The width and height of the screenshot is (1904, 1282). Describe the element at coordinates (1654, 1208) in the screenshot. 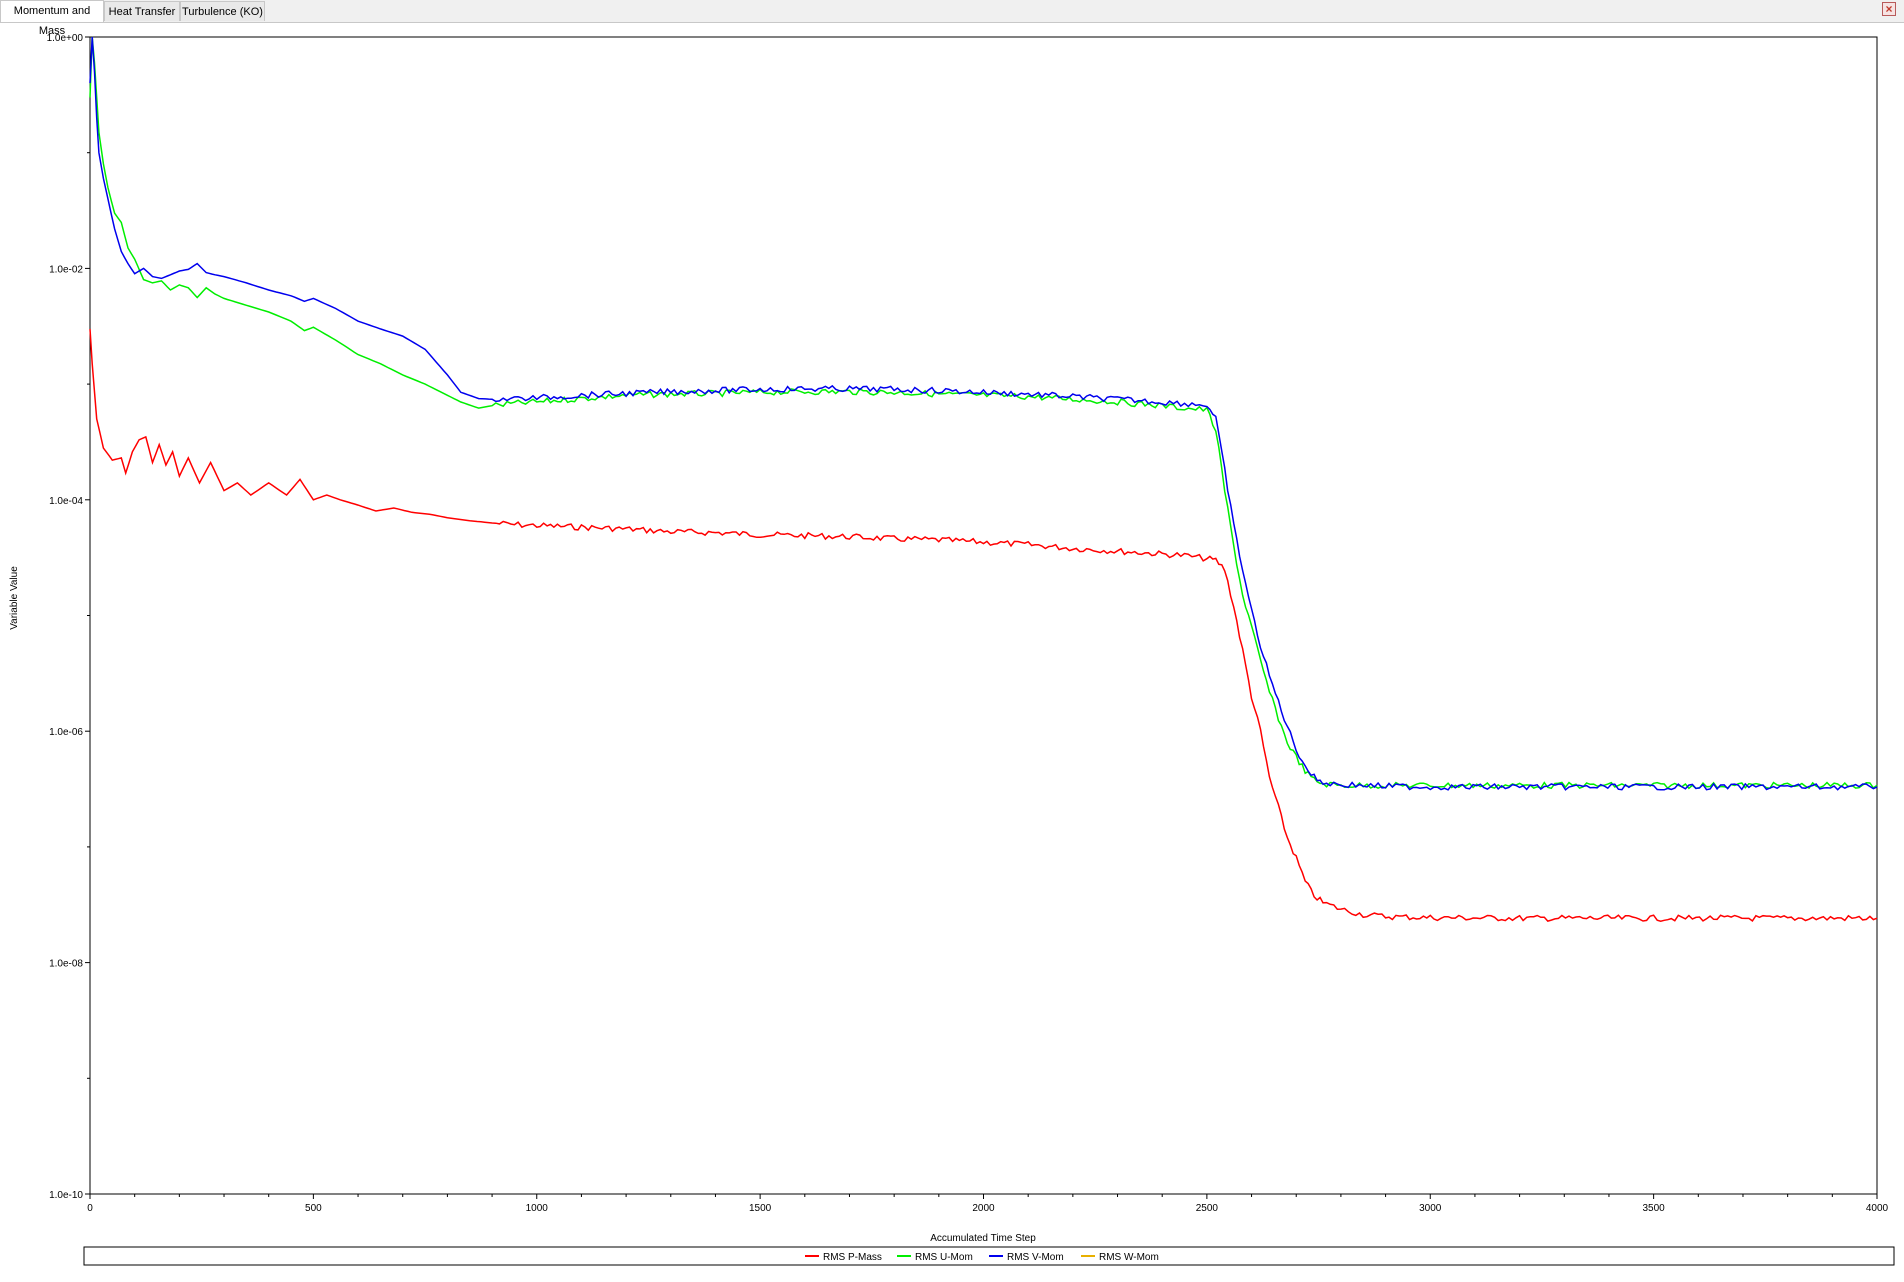

I see `x-tick-label: 3500` at that location.